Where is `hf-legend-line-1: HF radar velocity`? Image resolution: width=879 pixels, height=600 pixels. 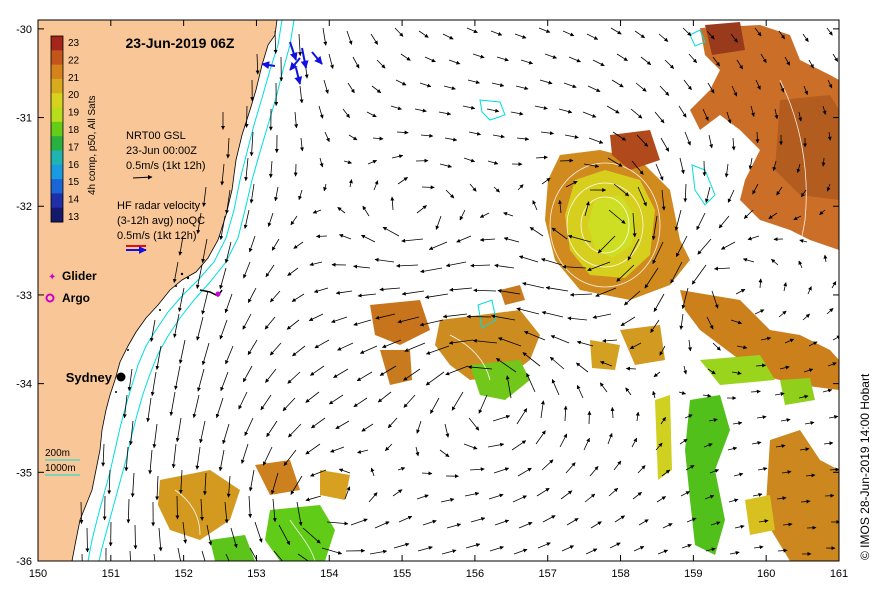
hf-legend-line-1: HF radar velocity is located at coordinates (159, 206).